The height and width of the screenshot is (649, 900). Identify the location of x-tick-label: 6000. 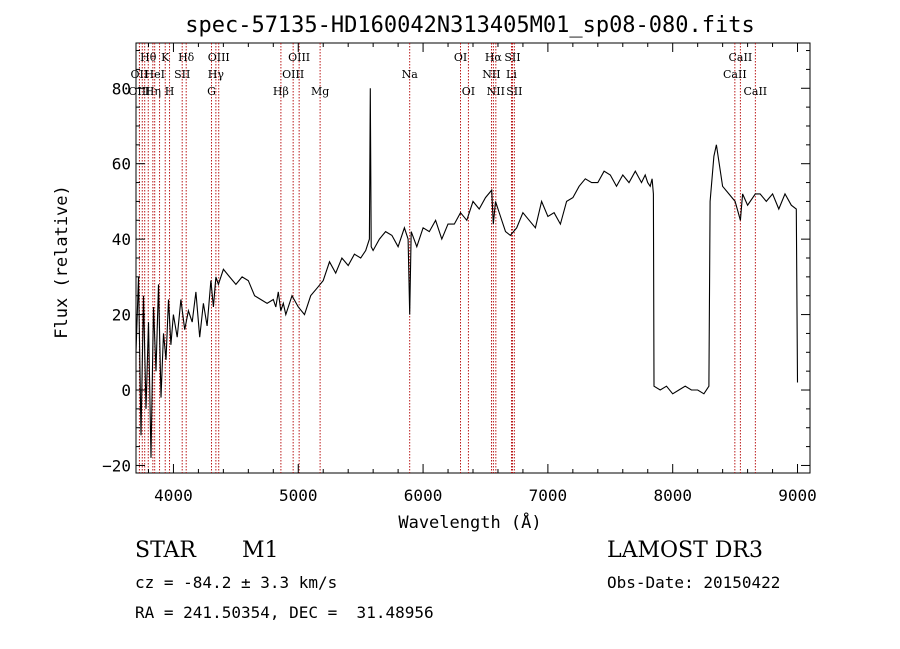
(423, 495).